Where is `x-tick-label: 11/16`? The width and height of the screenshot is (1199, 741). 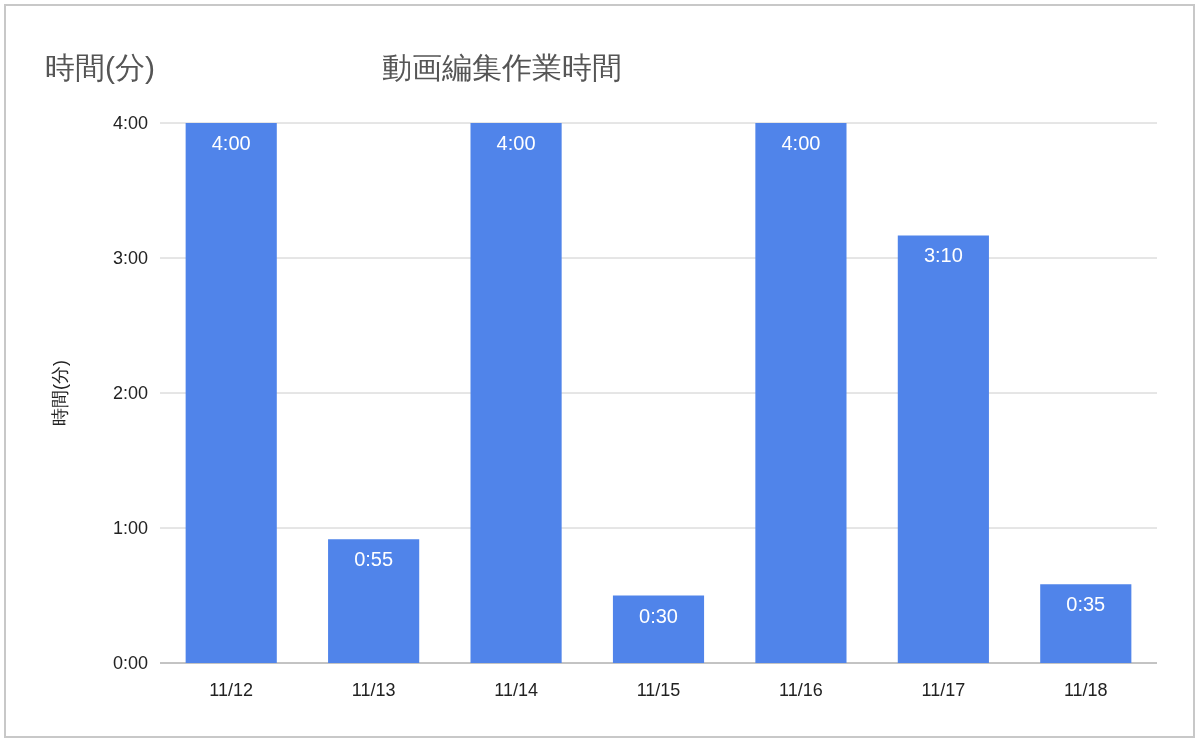 x-tick-label: 11/16 is located at coordinates (801, 690).